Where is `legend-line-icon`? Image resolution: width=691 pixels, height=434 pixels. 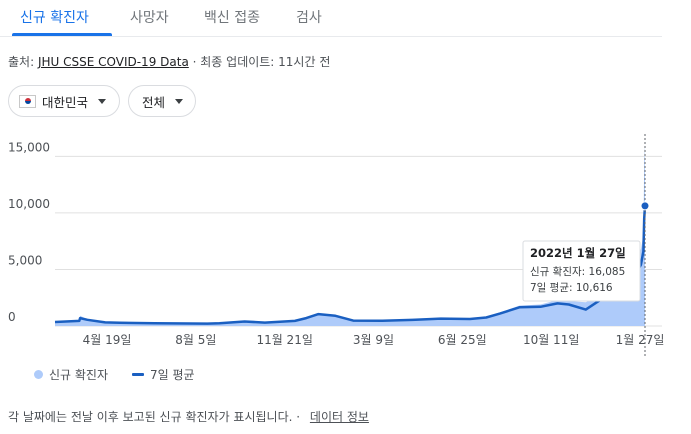
legend-line-icon is located at coordinates (138, 374).